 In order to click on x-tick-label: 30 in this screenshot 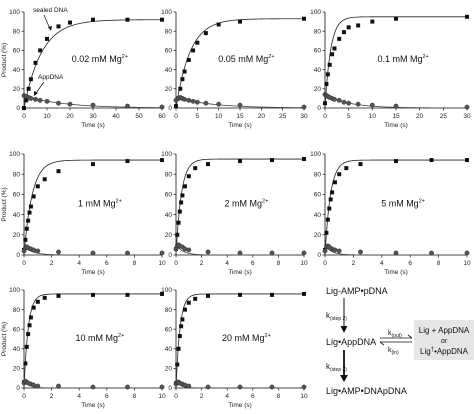, I will do `click(93, 116)`.